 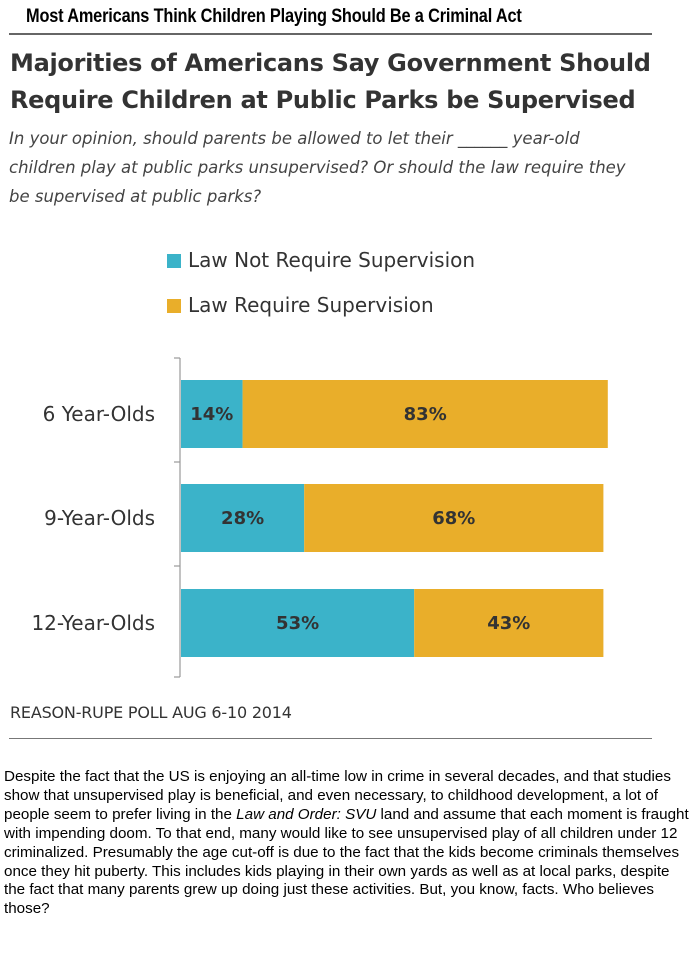 I want to click on data-label: 28%, so click(x=242, y=518).